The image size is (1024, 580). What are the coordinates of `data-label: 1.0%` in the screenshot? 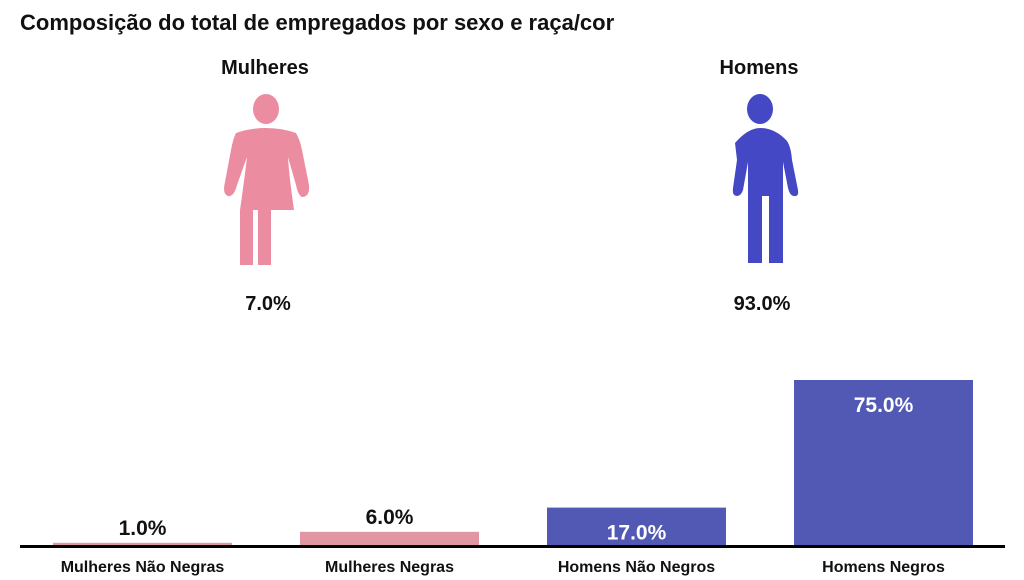 It's located at (143, 528).